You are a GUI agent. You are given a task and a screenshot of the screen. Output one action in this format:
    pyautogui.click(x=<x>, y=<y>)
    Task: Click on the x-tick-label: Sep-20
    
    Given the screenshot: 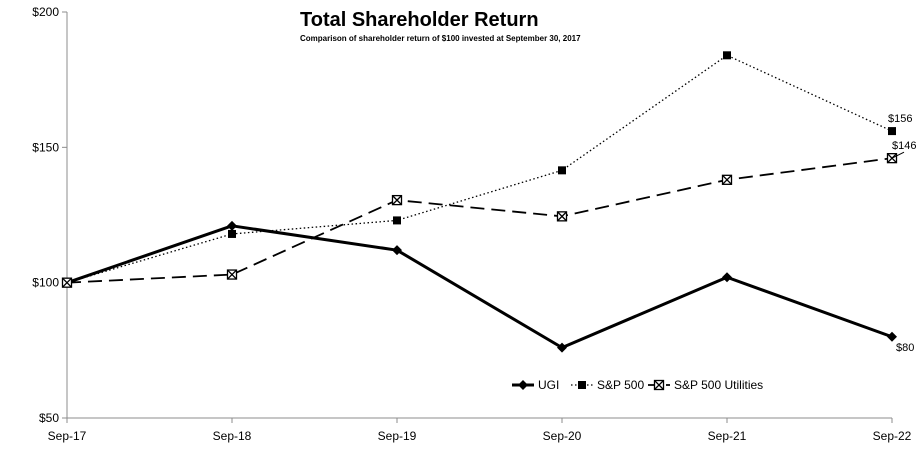 What is the action you would take?
    pyautogui.click(x=562, y=436)
    